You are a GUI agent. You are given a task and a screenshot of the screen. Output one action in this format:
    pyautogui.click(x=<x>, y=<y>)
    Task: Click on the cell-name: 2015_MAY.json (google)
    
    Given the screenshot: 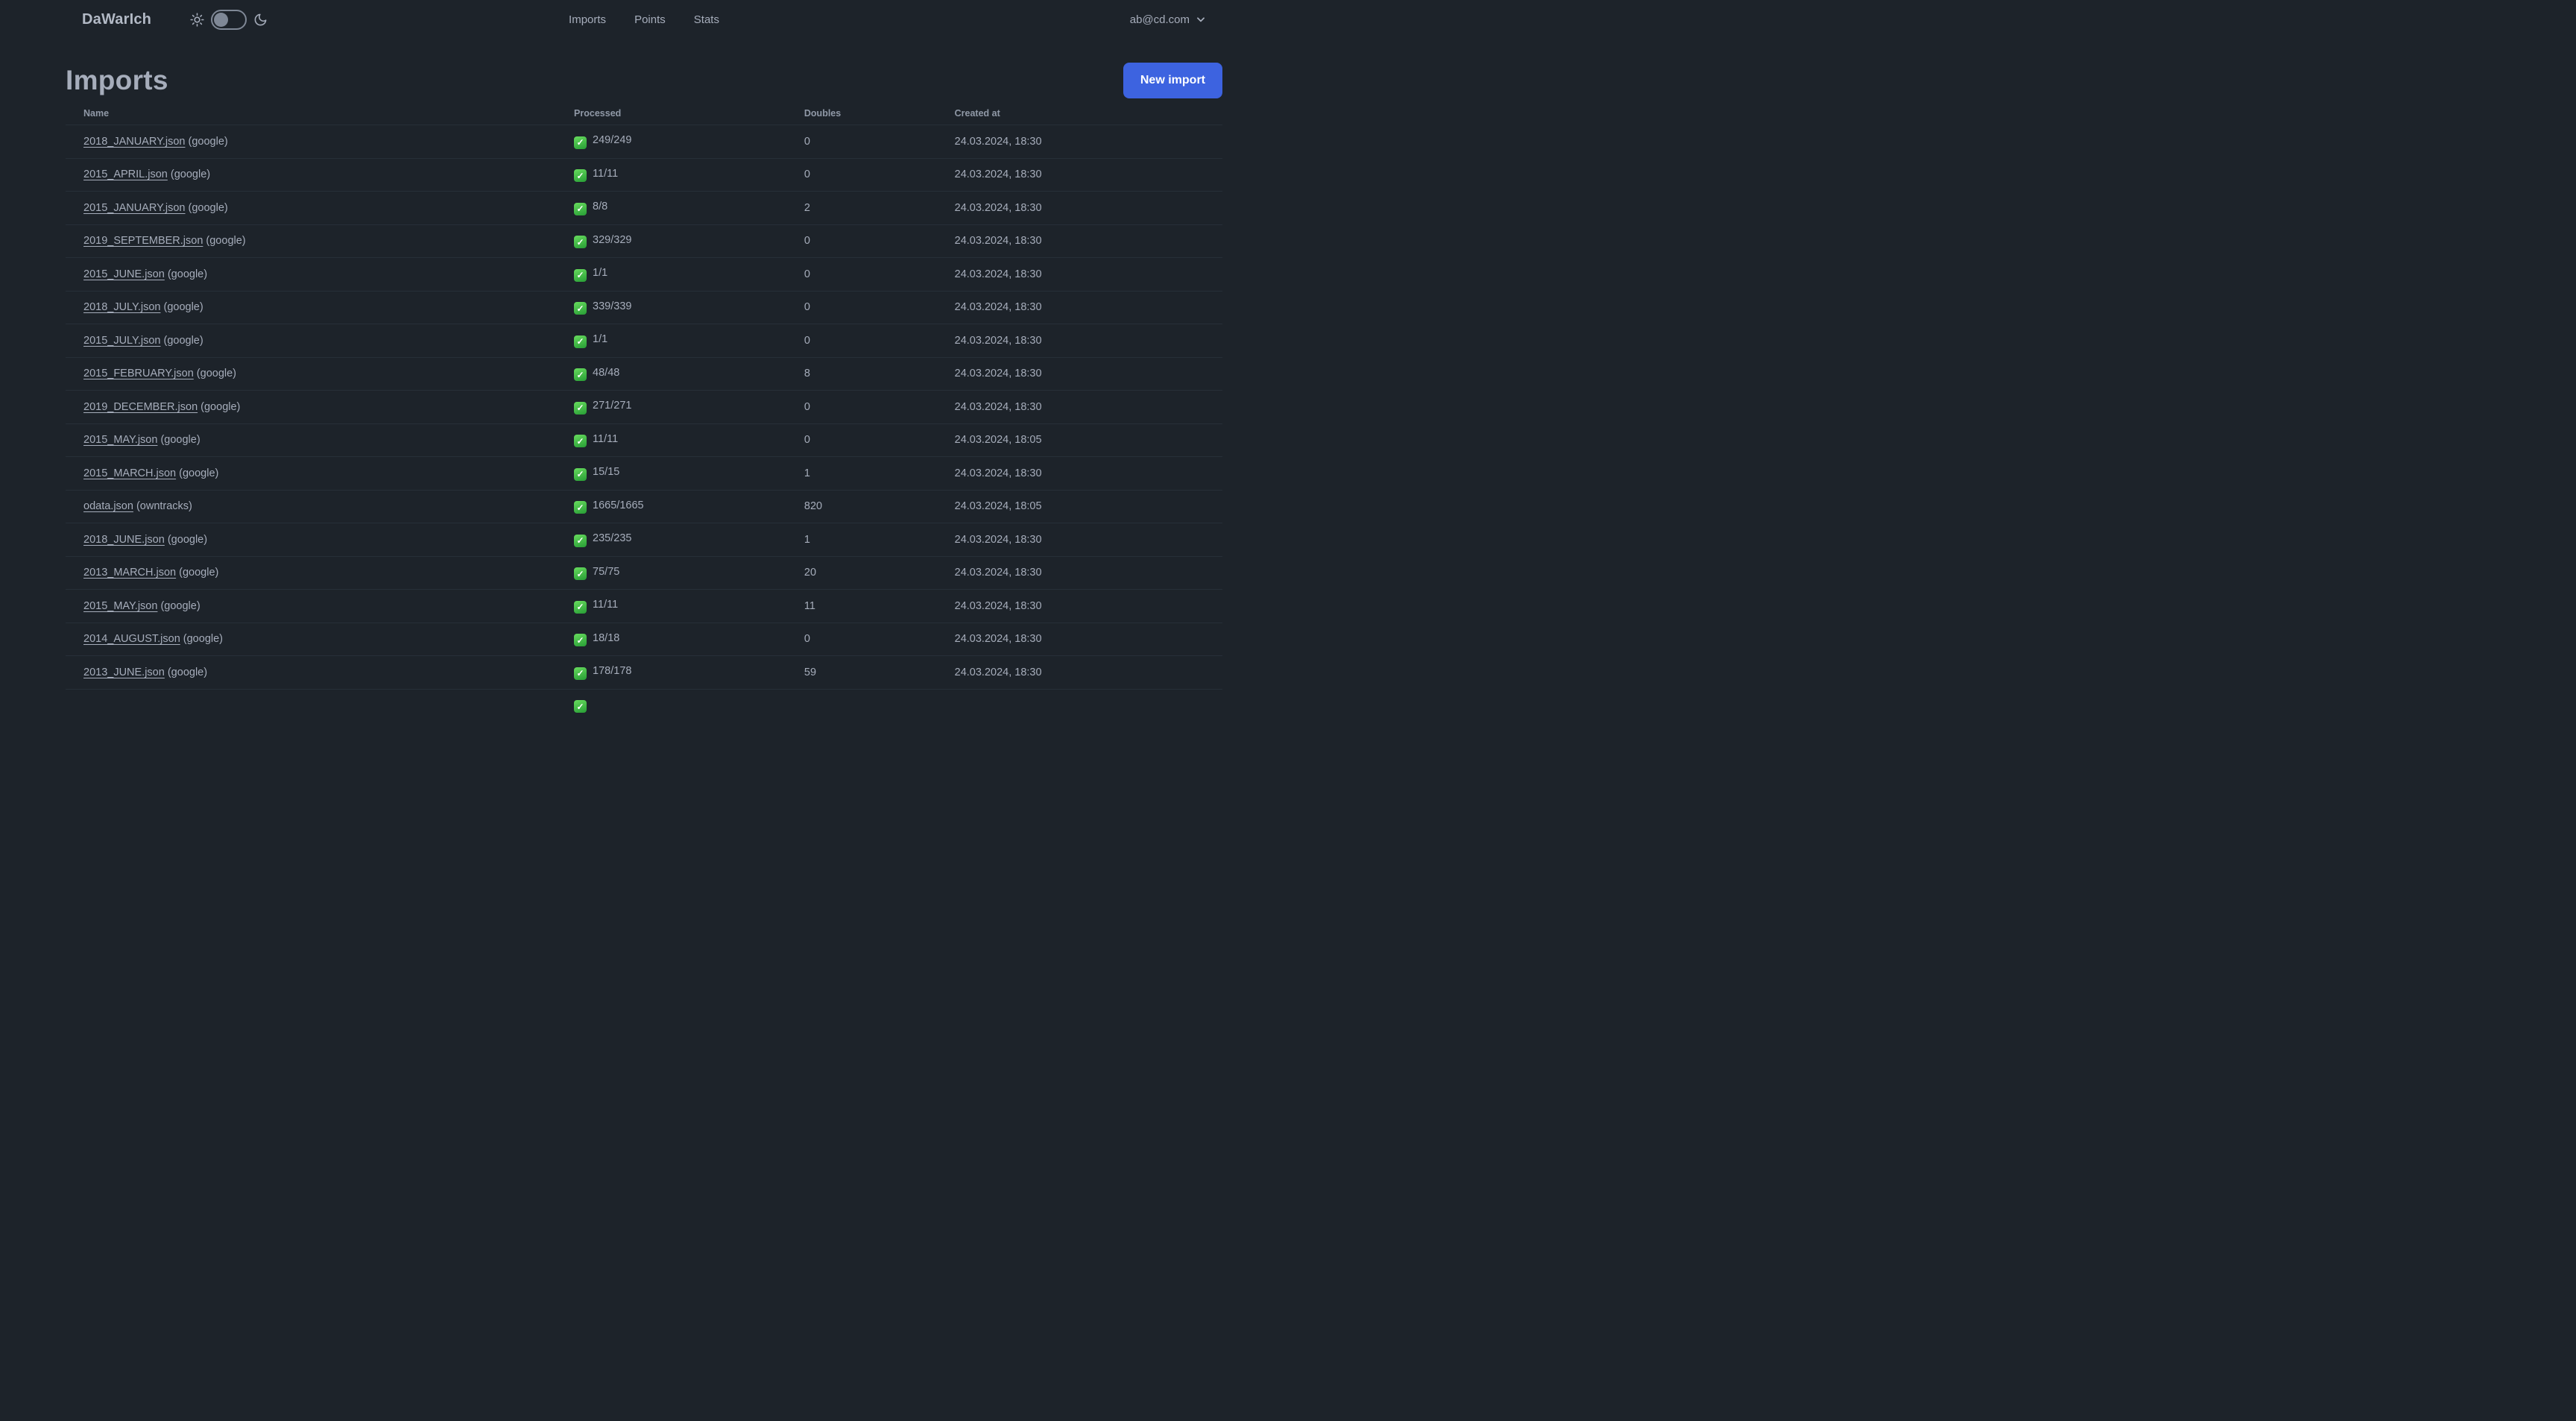 What is the action you would take?
    pyautogui.click(x=311, y=440)
    